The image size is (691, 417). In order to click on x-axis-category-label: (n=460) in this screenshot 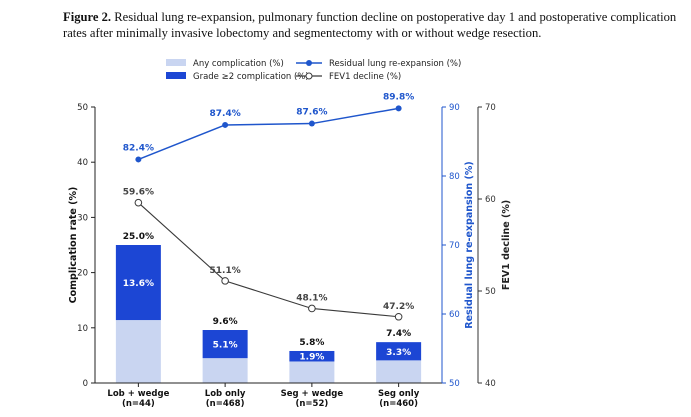, I will do `click(398, 404)`.